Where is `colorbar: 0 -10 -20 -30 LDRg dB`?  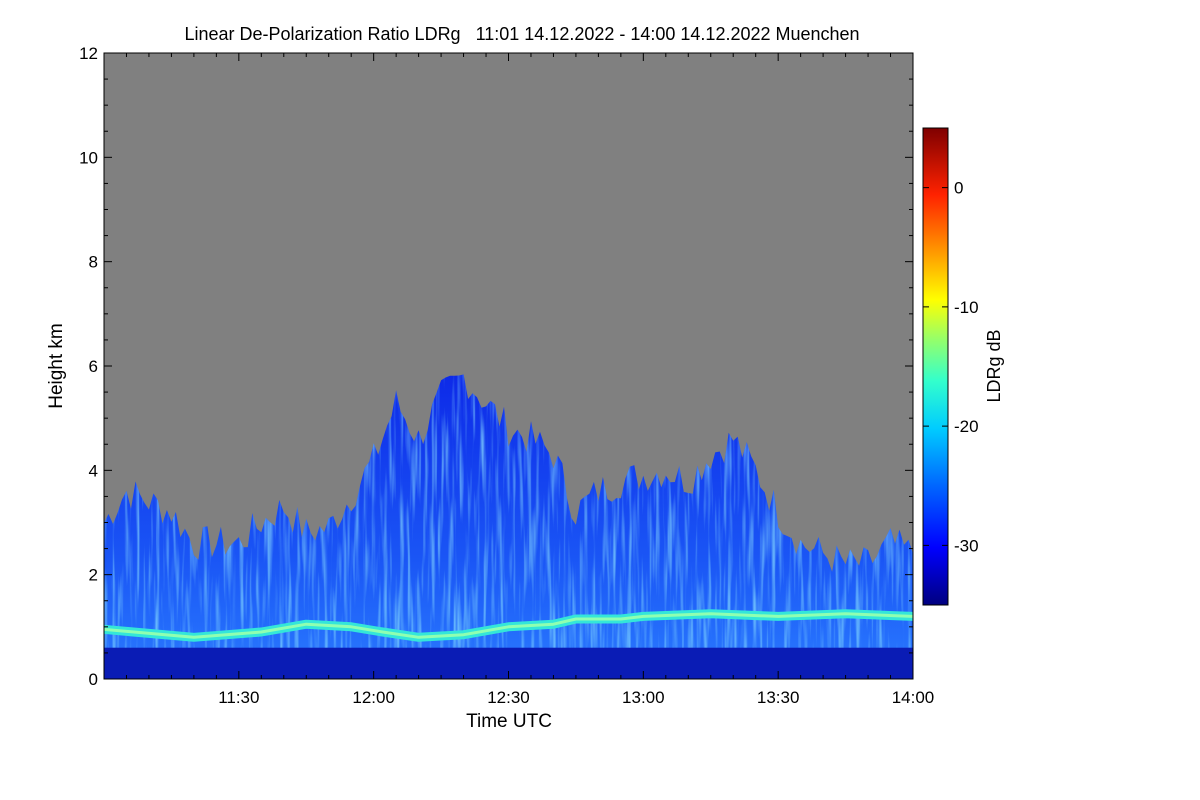
colorbar: 0 -10 -20 -30 LDRg dB is located at coordinates (963, 366).